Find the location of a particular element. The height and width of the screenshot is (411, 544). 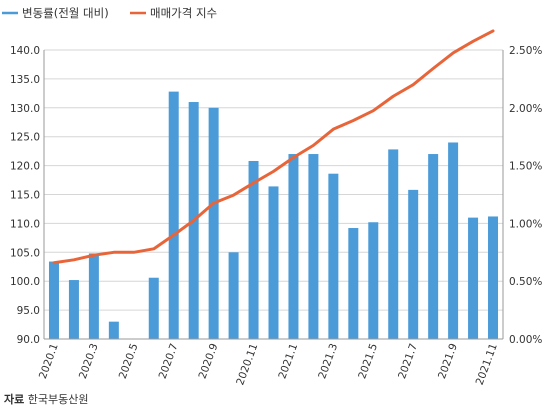

left-tick-label: 115.0 is located at coordinates (25, 196).